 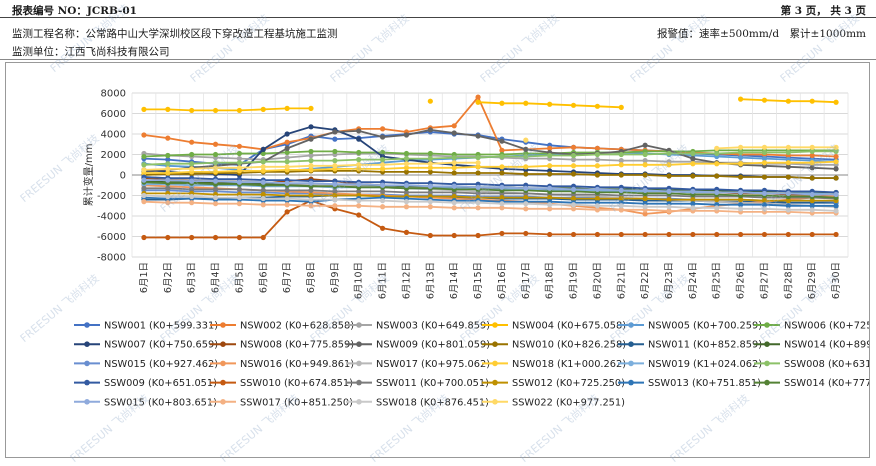 What do you see at coordinates (383, 280) in the screenshot?
I see `x-tick-label: 6月11日` at bounding box center [383, 280].